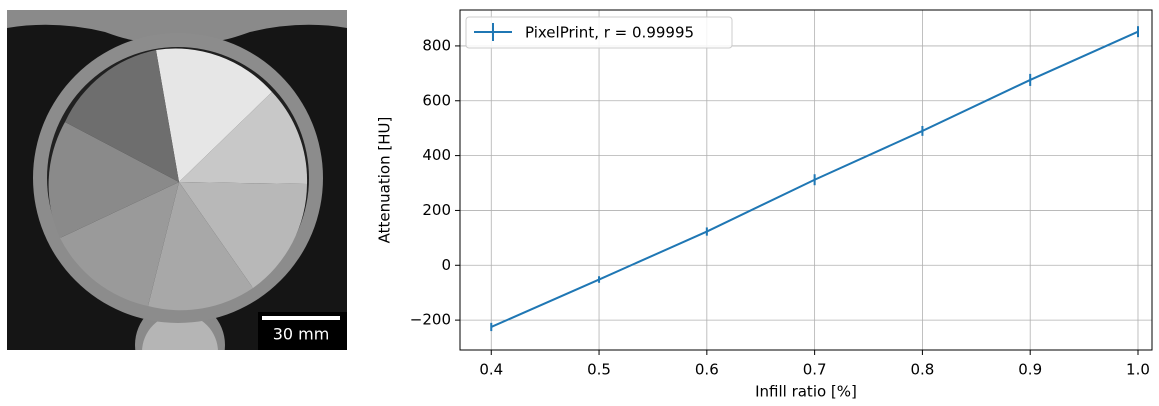 The width and height of the screenshot is (1159, 406). I want to click on y-axis-label: Attenuation [HU], so click(385, 180).